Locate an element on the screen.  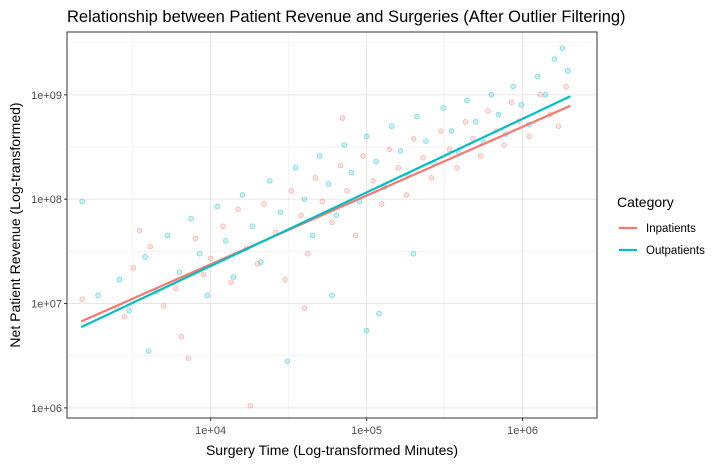
y-tick-label: 1e+07 is located at coordinates (46, 305).